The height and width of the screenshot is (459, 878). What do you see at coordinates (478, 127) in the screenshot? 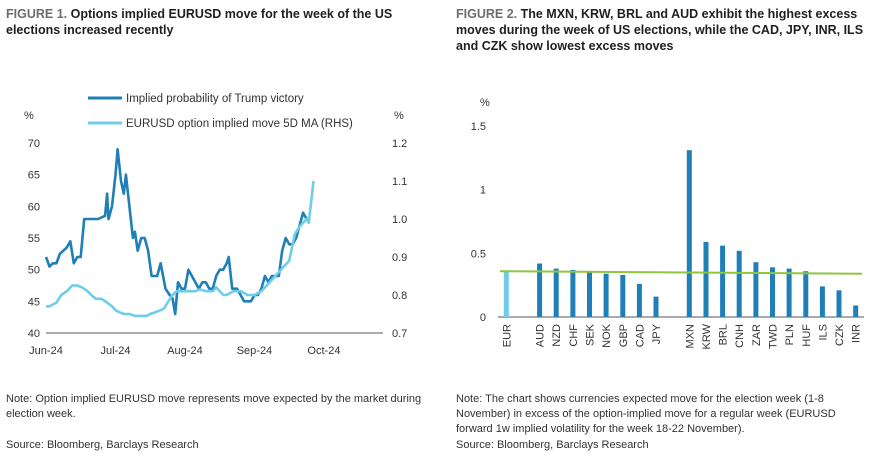
I see `y-tick-label: 1.5` at bounding box center [478, 127].